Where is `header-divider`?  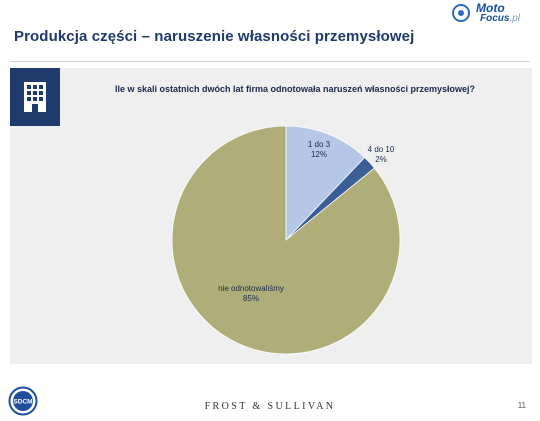
header-divider is located at coordinates (270, 61).